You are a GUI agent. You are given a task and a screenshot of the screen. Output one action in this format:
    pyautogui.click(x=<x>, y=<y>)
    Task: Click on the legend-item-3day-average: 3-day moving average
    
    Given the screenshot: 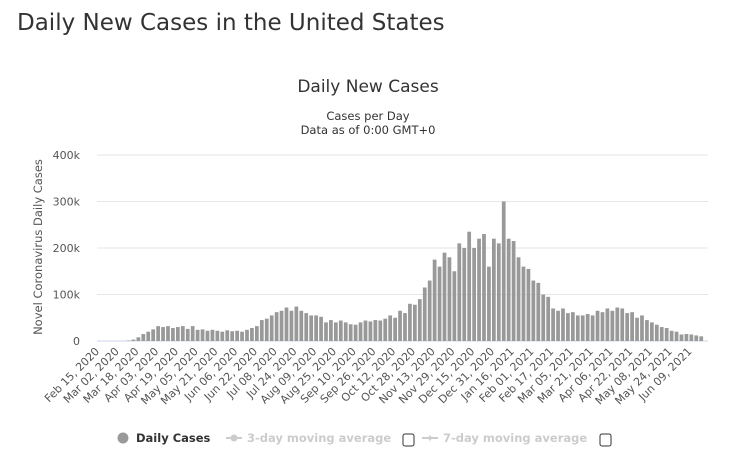 What is the action you would take?
    pyautogui.click(x=320, y=439)
    